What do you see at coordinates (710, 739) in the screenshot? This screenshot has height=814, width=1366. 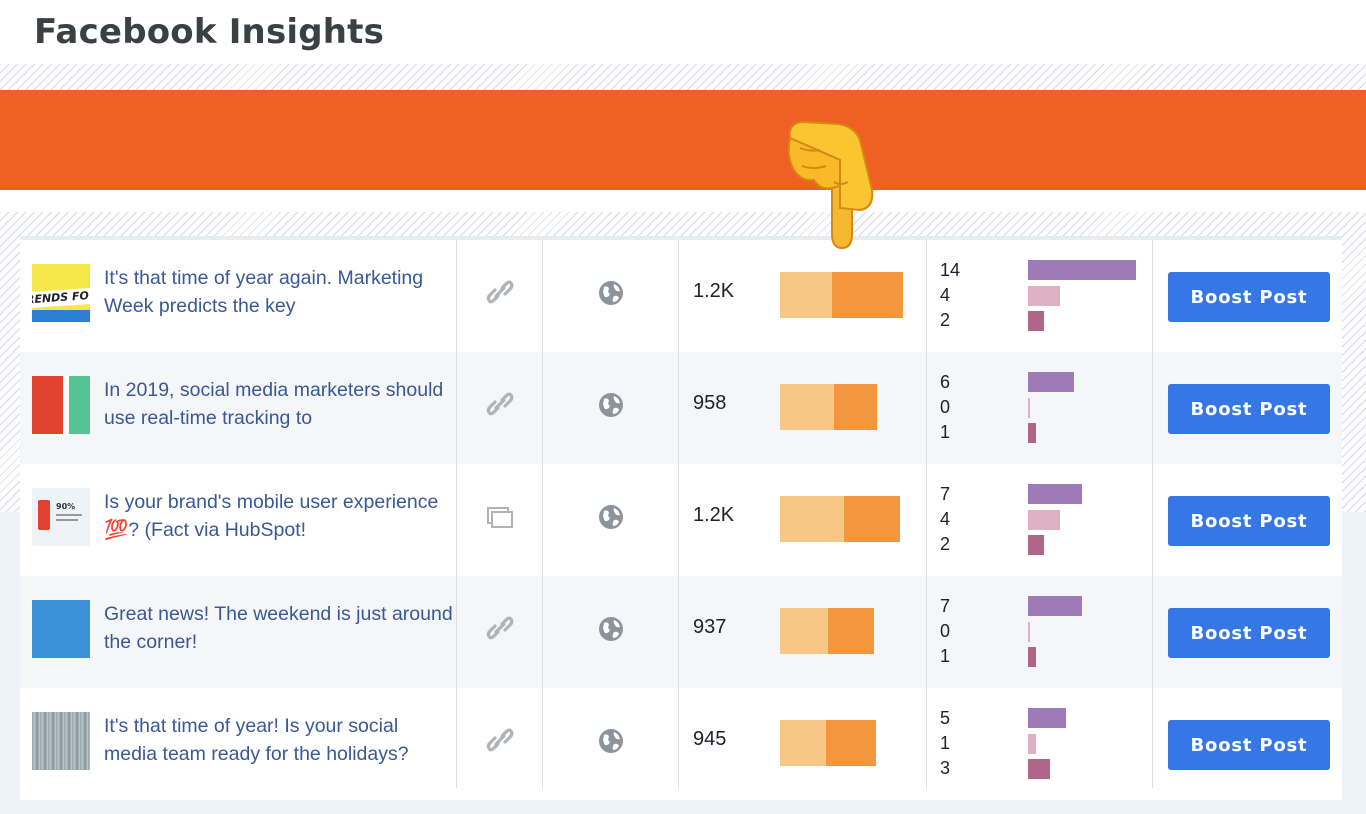 I see `reach-value: 945` at bounding box center [710, 739].